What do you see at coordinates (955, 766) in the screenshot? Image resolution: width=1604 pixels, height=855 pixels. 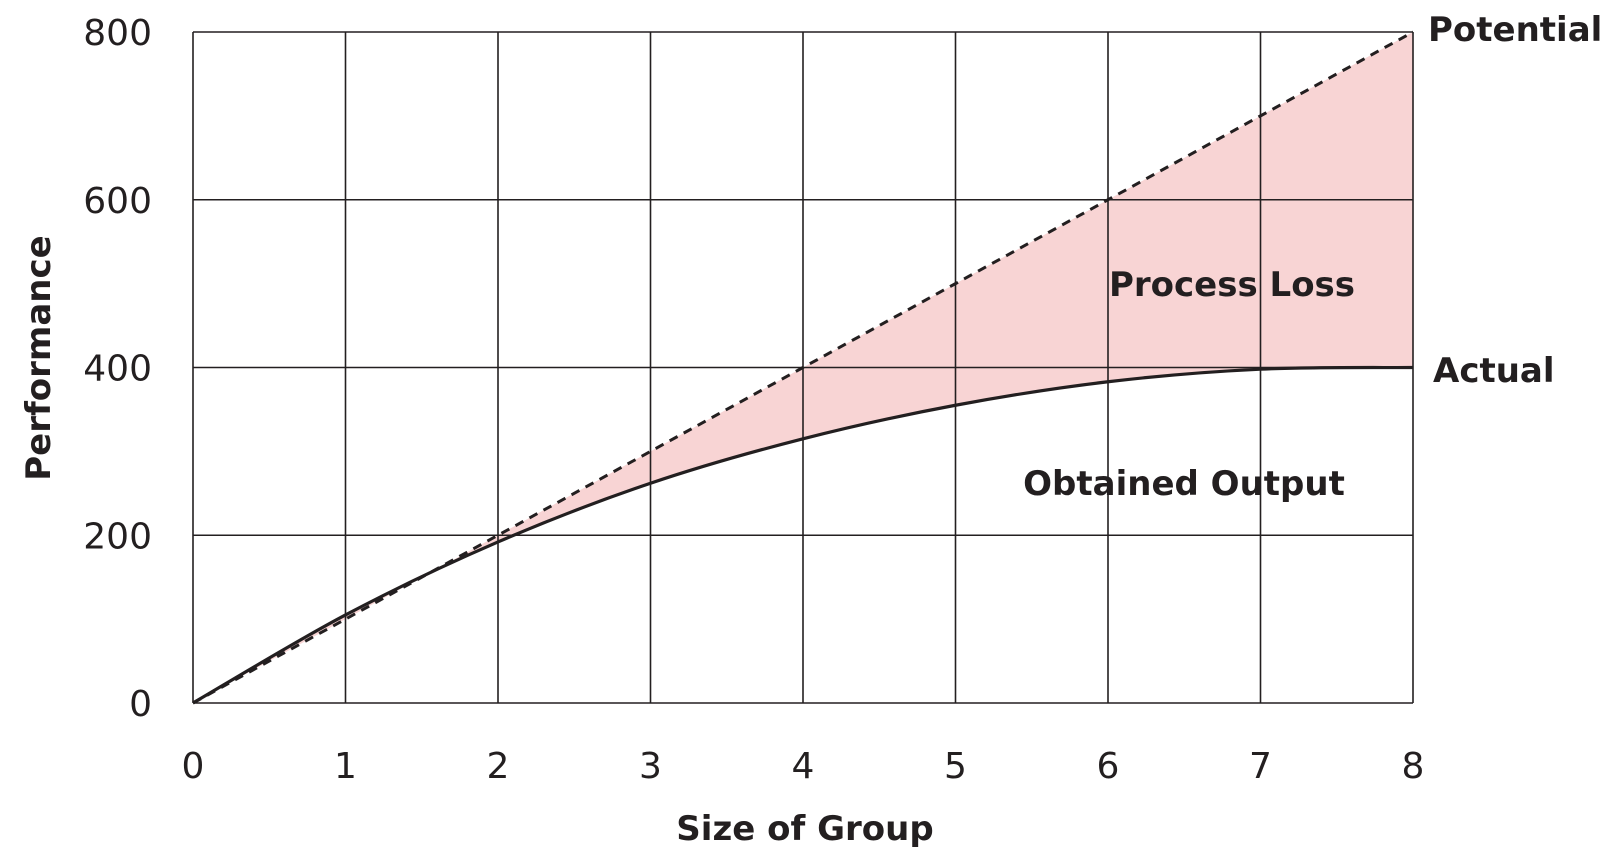 I see `x-tick-label-5: 5` at bounding box center [955, 766].